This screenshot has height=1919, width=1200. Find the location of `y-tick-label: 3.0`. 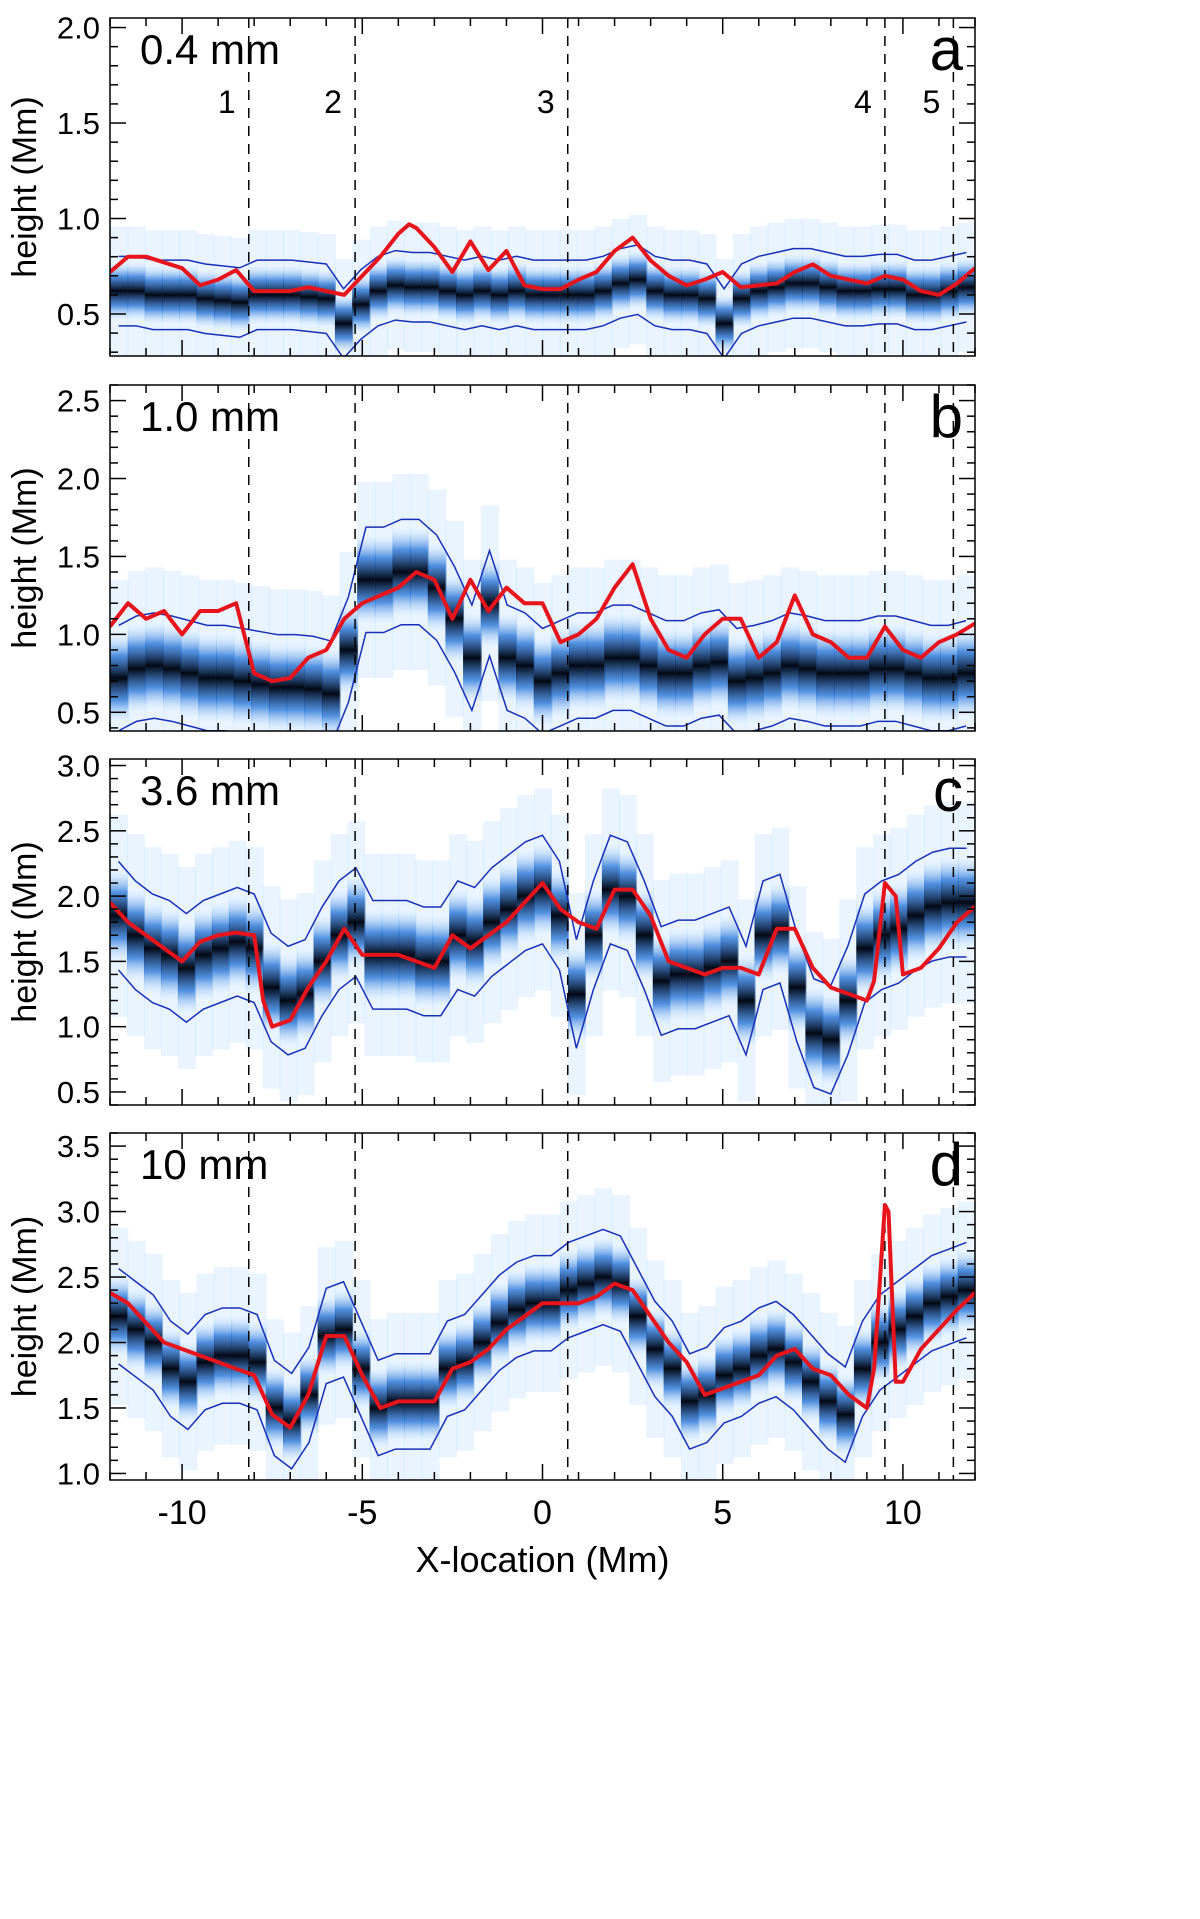

y-tick-label: 3.0 is located at coordinates (78, 1212).